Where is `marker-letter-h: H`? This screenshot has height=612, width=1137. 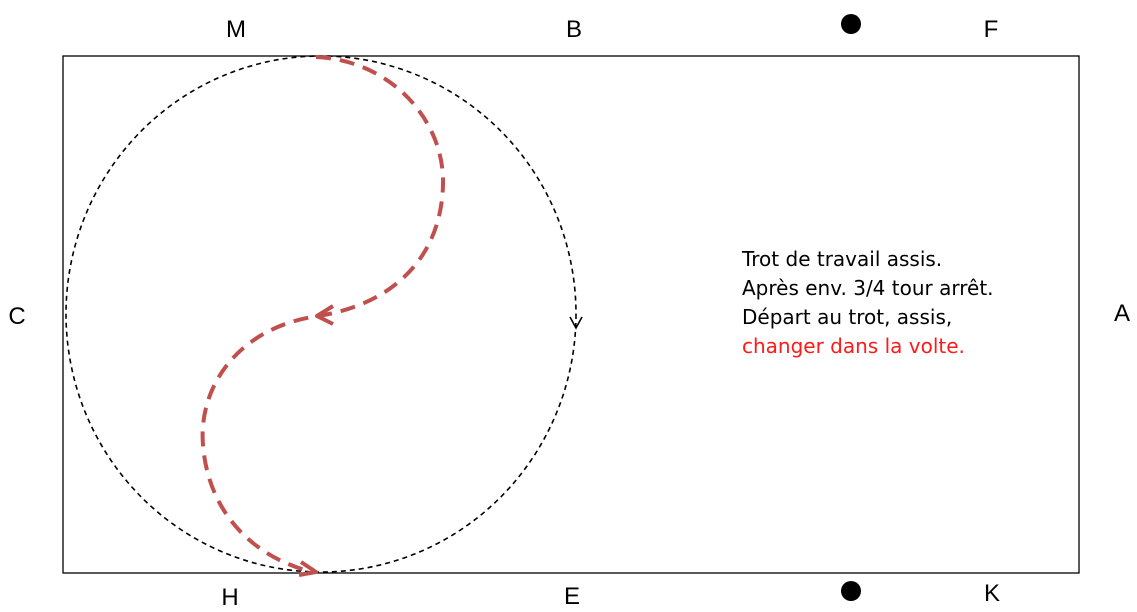
marker-letter-h: H is located at coordinates (230, 597).